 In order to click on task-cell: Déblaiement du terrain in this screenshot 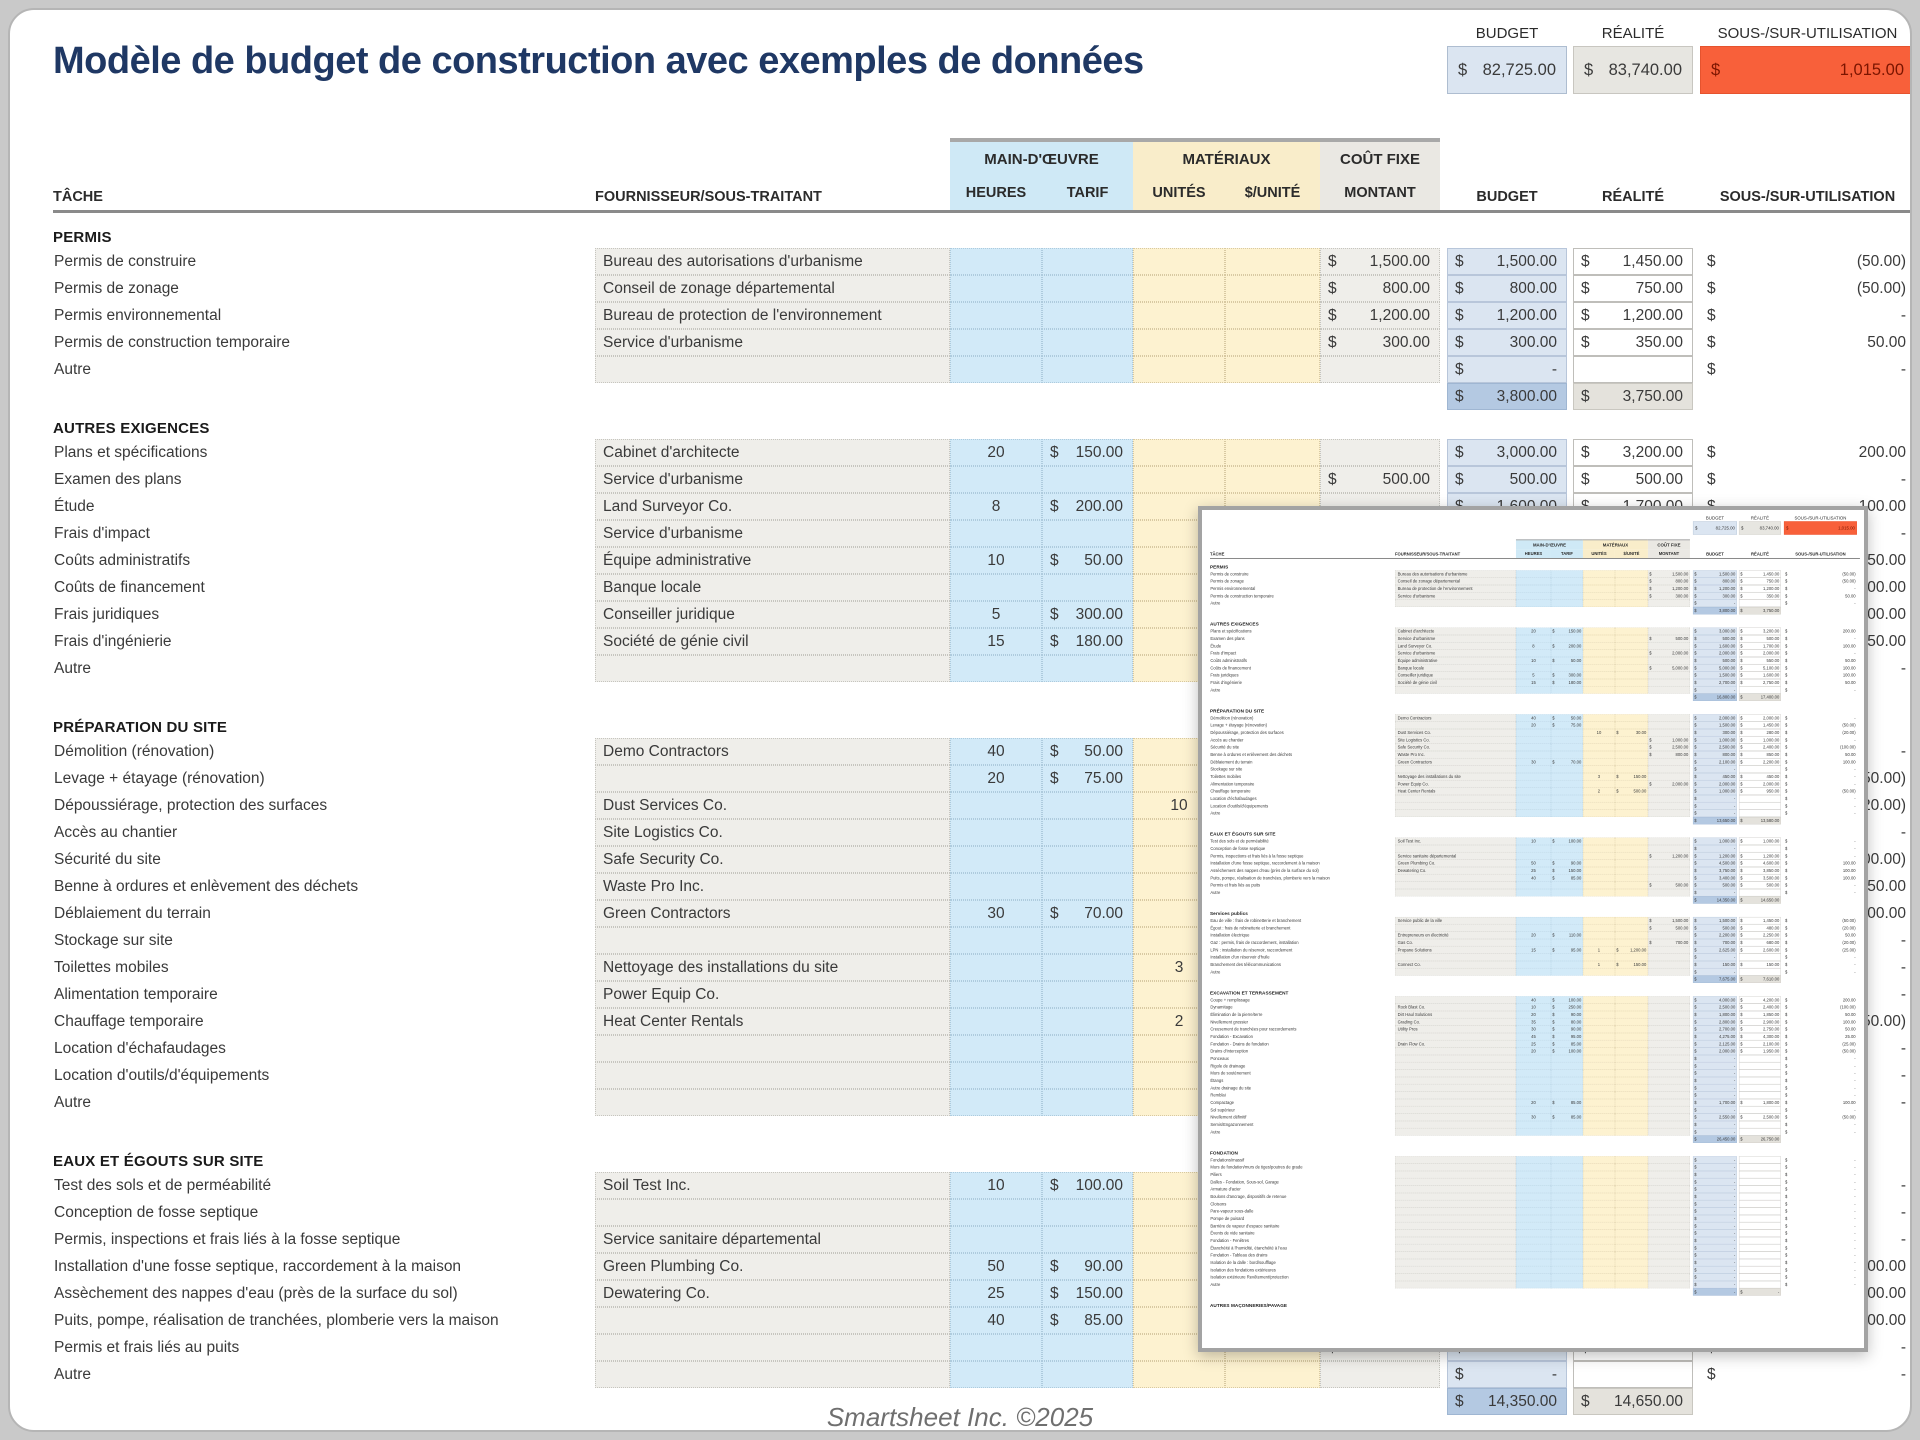, I will do `click(132, 913)`.